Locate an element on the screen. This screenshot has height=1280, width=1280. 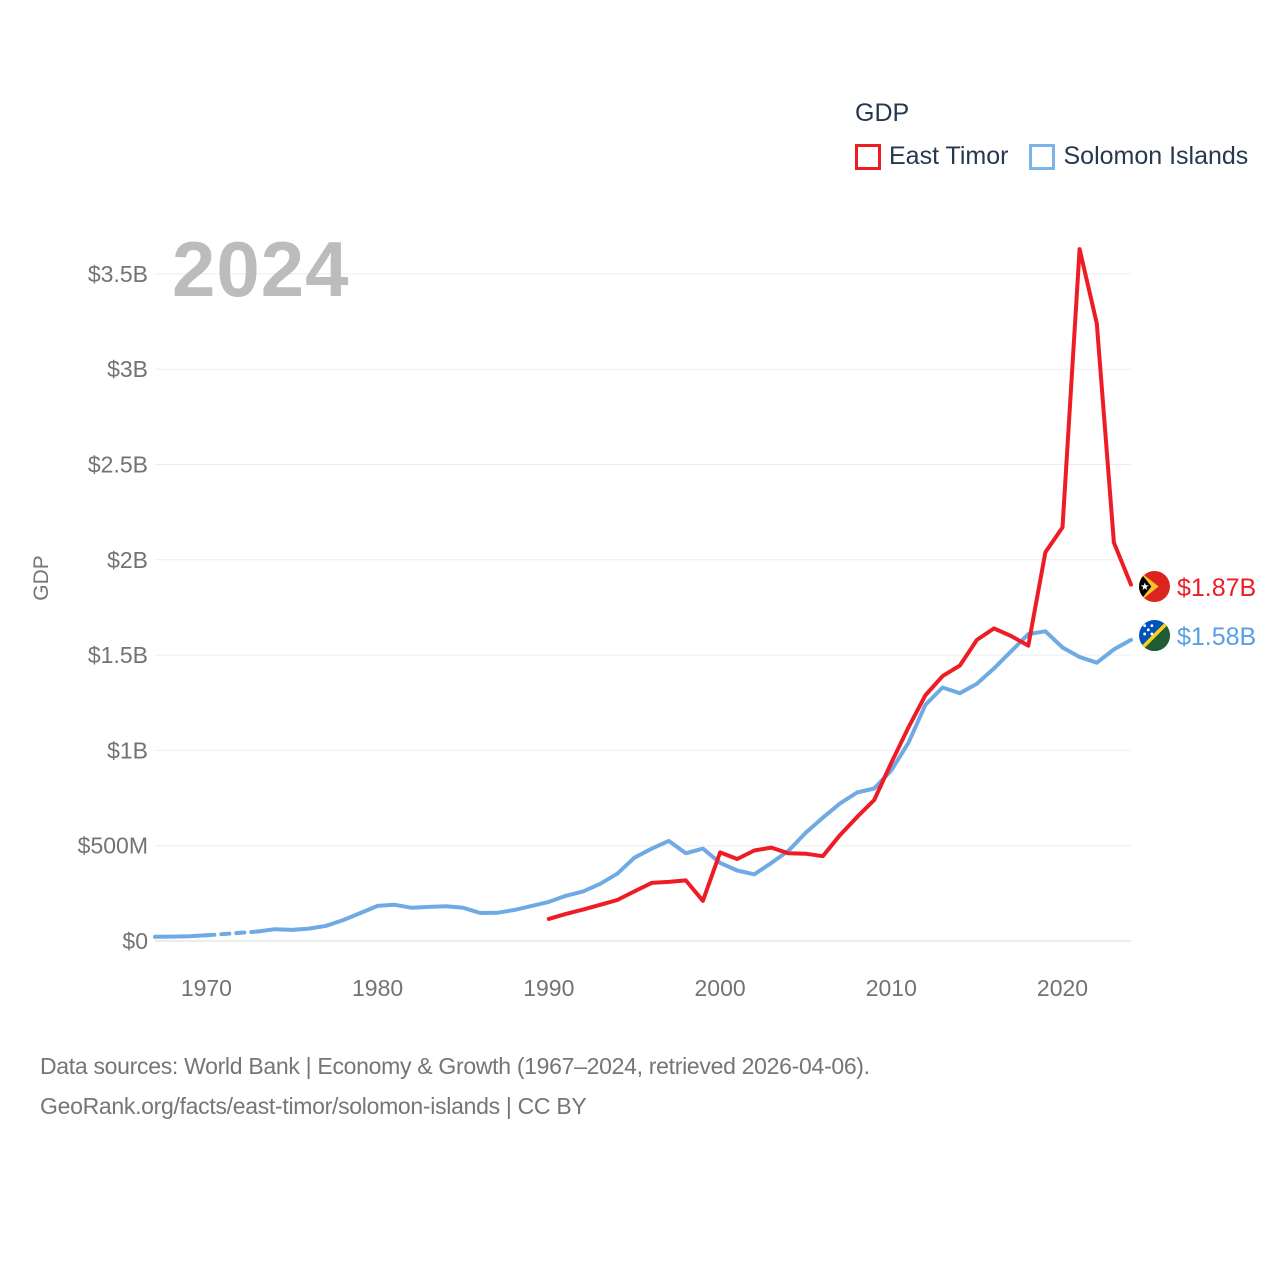
solomon-islands-swatch is located at coordinates (1042, 156).